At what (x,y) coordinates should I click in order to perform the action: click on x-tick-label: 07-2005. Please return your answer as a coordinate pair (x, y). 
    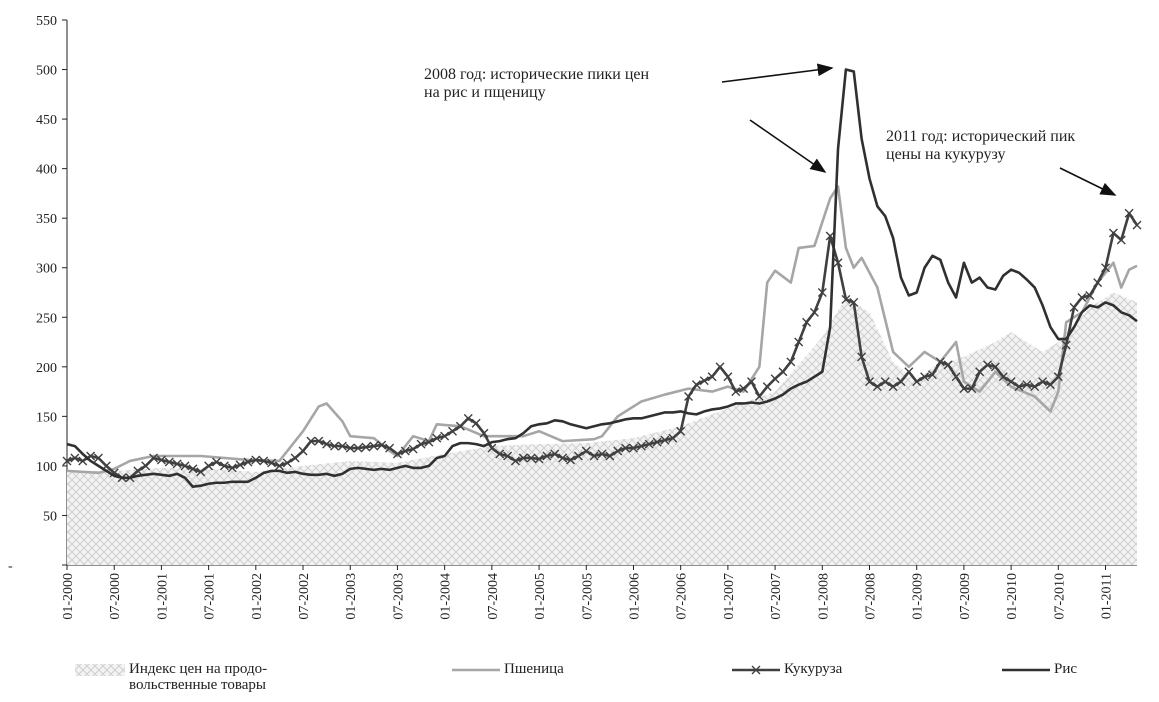
    Looking at the image, I should click on (587, 596).